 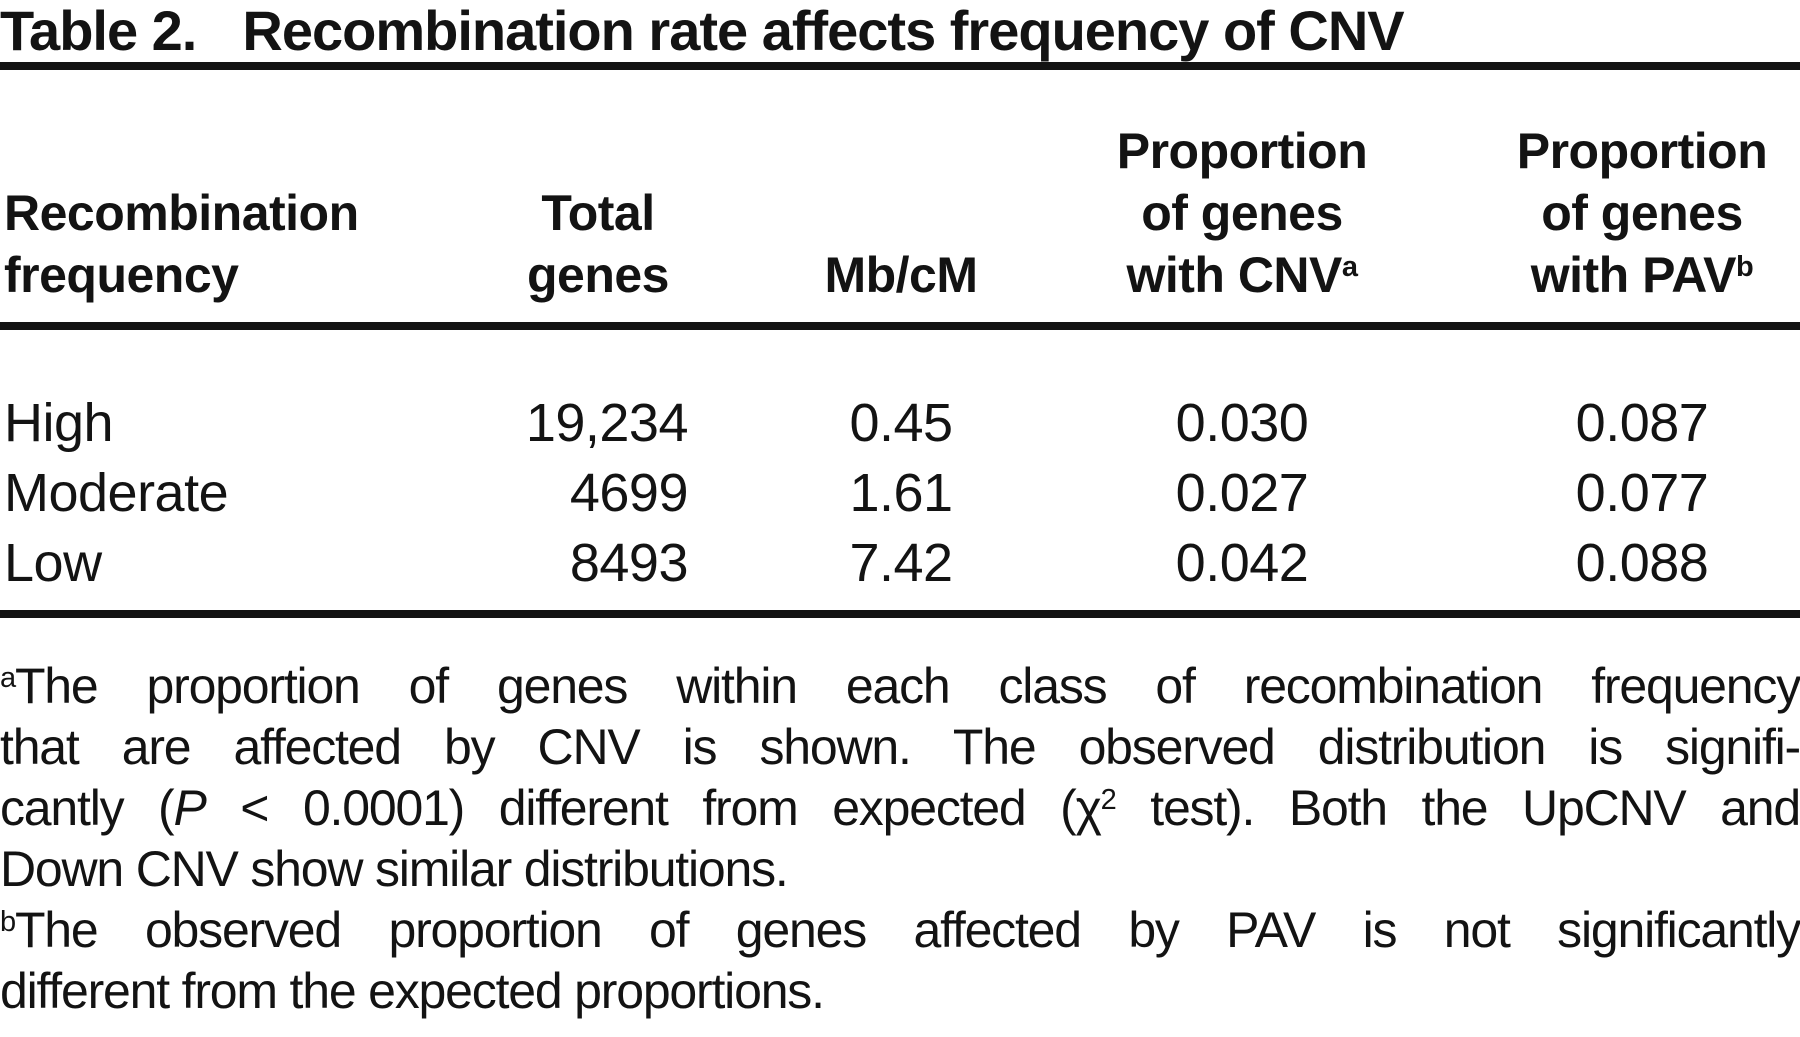 What do you see at coordinates (121, 275) in the screenshot?
I see `header-line: frequency` at bounding box center [121, 275].